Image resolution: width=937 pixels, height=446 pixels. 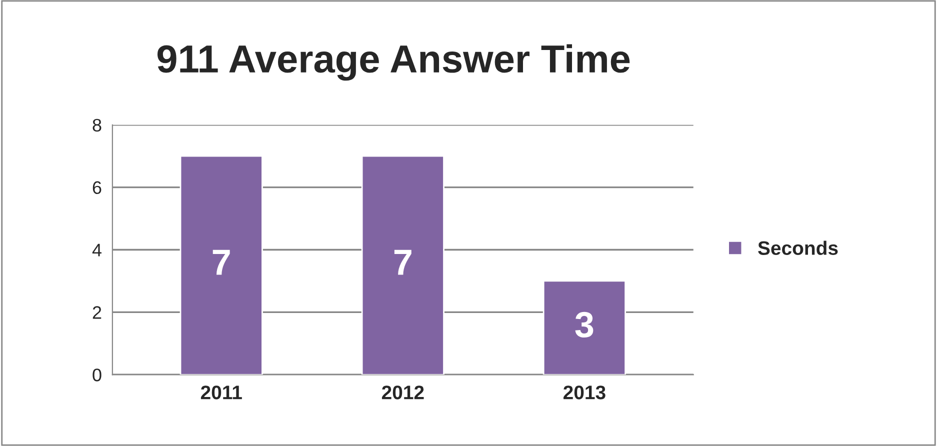 What do you see at coordinates (221, 393) in the screenshot?
I see `x-tick-label: 2011` at bounding box center [221, 393].